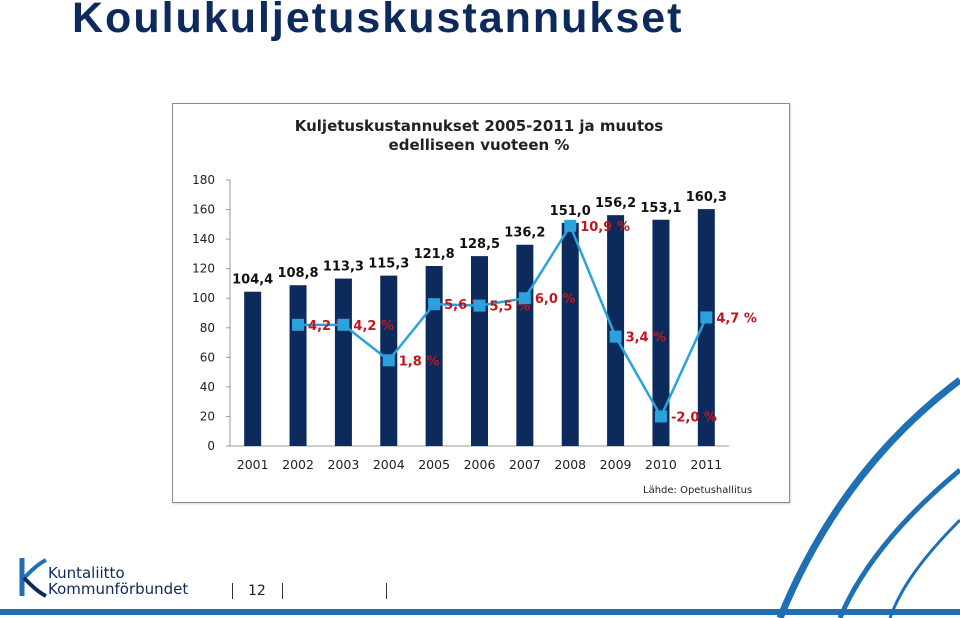 This screenshot has height=618, width=960. What do you see at coordinates (207, 328) in the screenshot?
I see `y-tick-label: 80` at bounding box center [207, 328].